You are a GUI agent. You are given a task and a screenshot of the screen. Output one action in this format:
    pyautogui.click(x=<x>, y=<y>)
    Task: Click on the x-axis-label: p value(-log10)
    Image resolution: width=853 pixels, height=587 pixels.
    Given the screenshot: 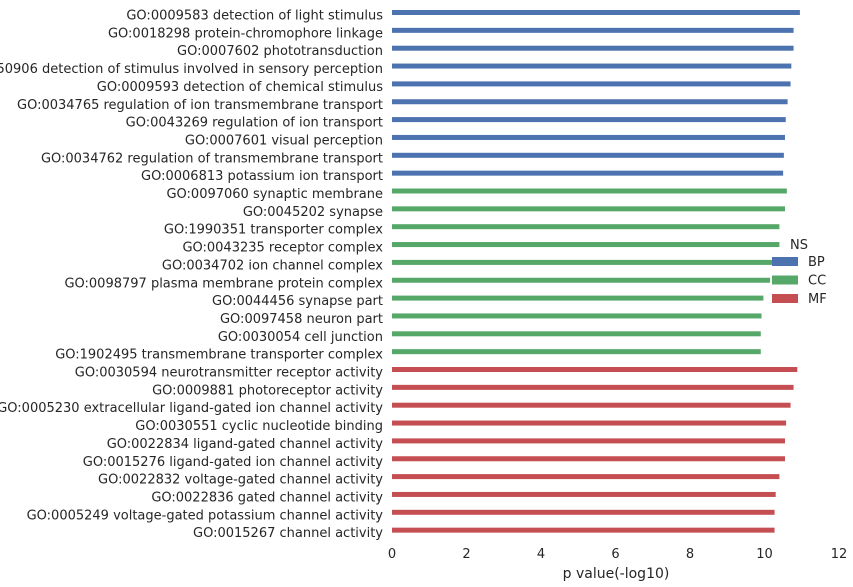 What is the action you would take?
    pyautogui.click(x=616, y=574)
    